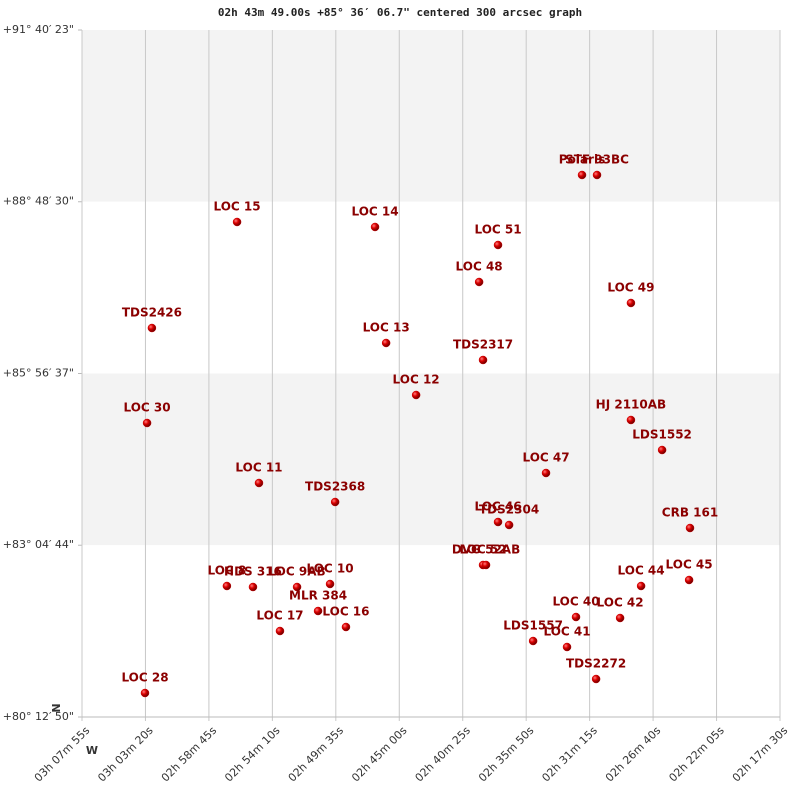 This screenshot has height=800, width=800. I want to click on star-label: LOC 48, so click(479, 266).